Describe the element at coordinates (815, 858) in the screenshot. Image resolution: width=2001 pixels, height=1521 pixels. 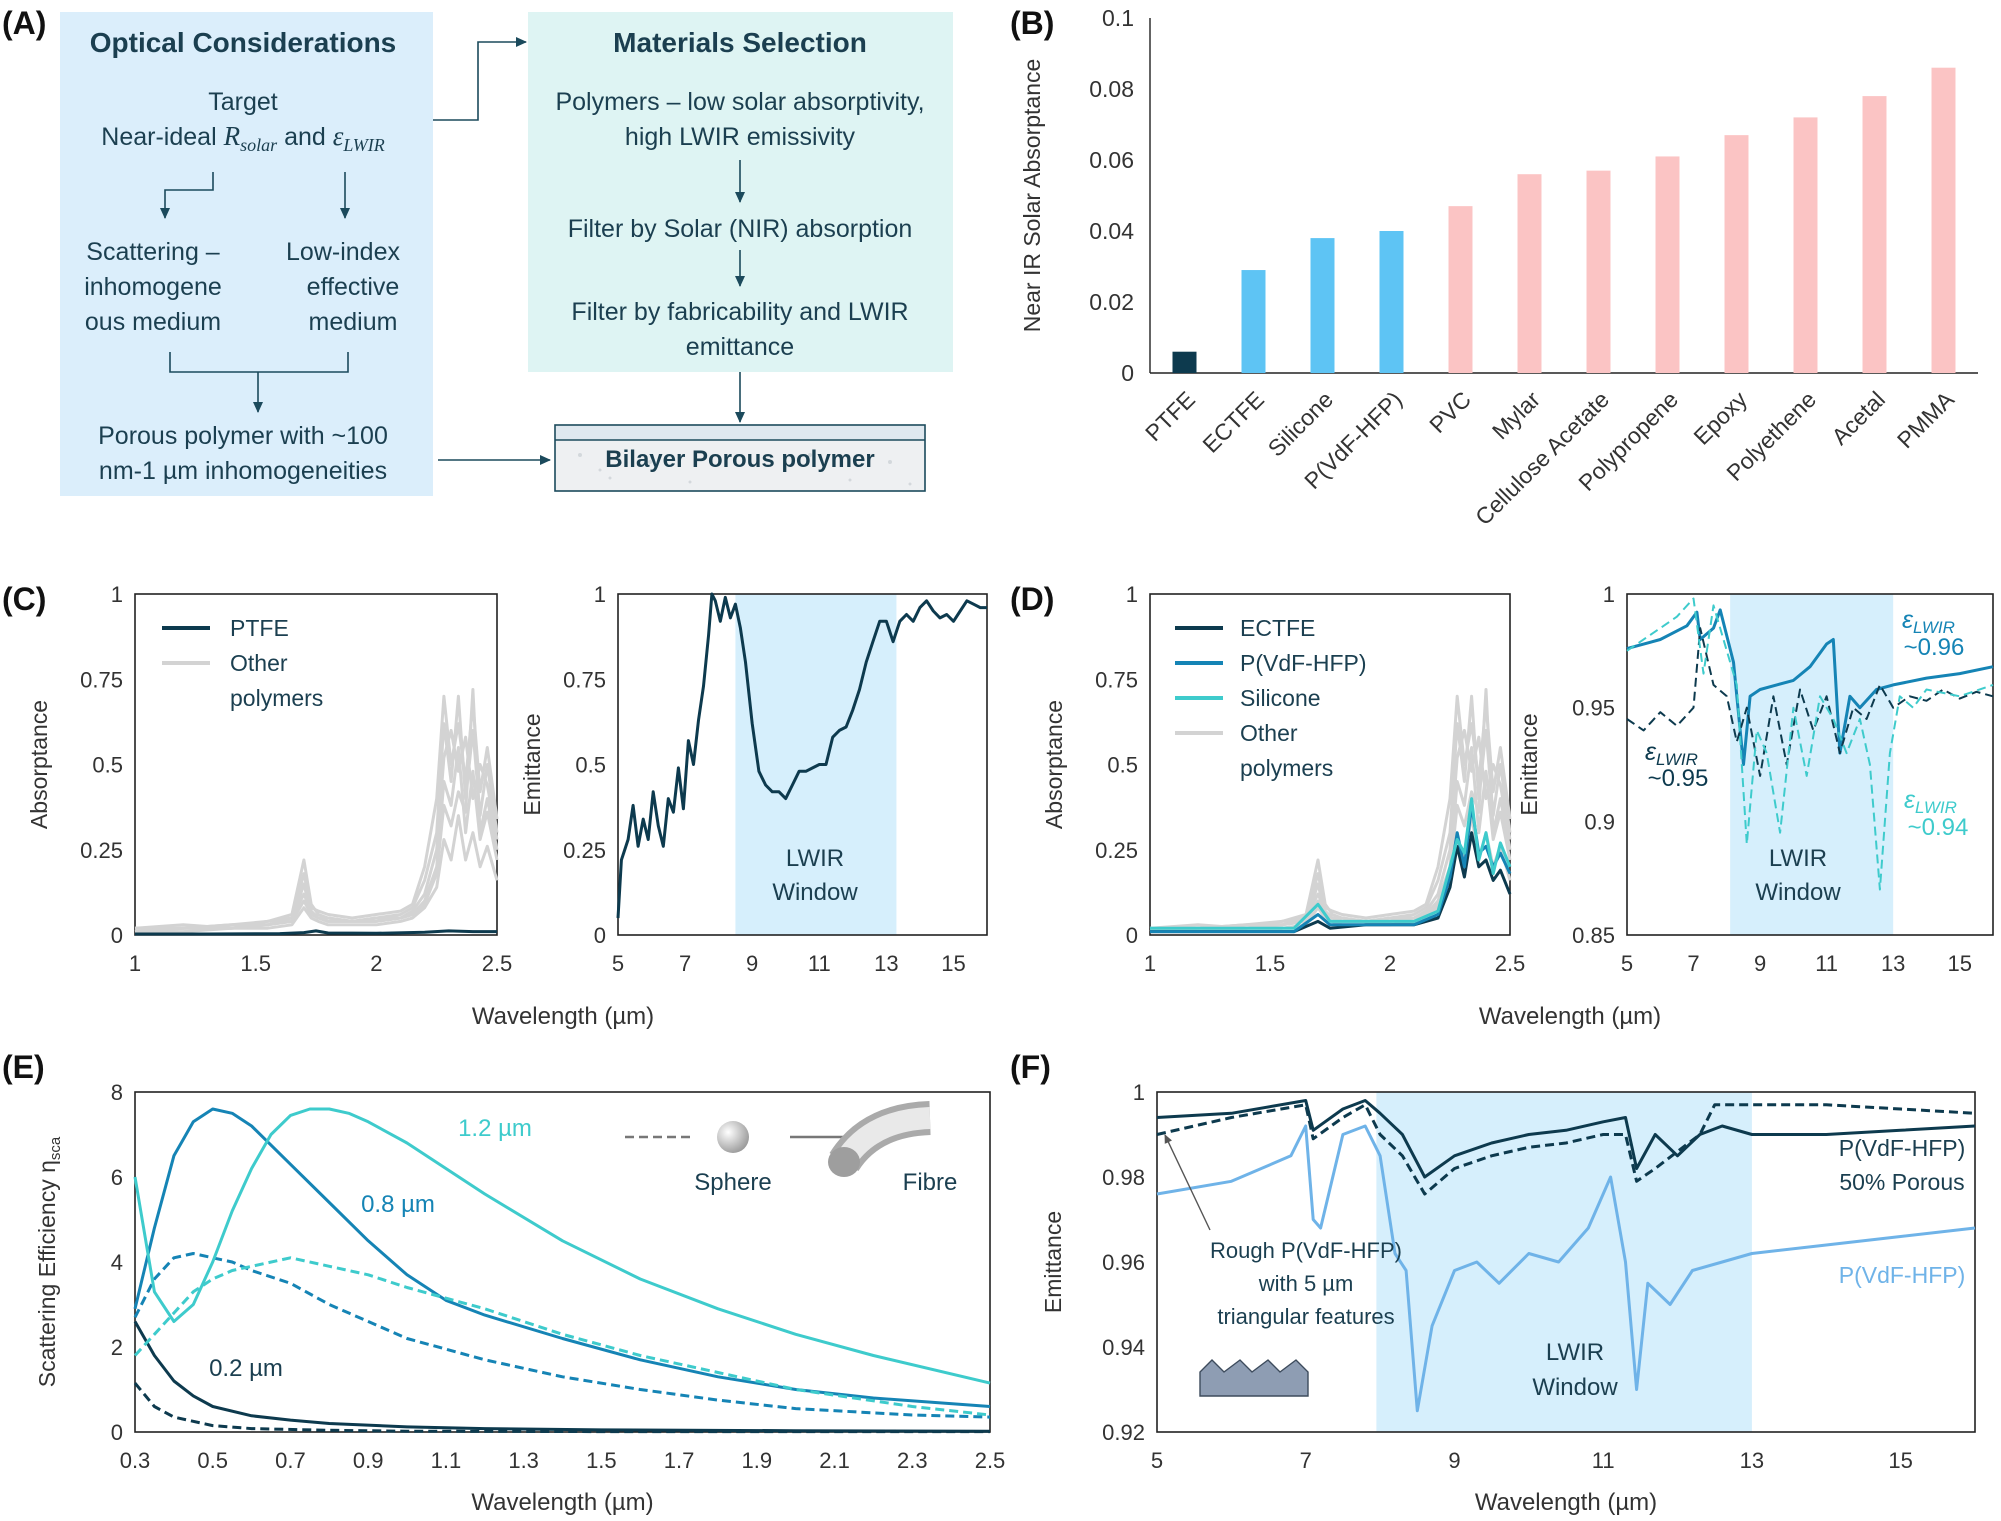
I see `window-label: LWIR` at that location.